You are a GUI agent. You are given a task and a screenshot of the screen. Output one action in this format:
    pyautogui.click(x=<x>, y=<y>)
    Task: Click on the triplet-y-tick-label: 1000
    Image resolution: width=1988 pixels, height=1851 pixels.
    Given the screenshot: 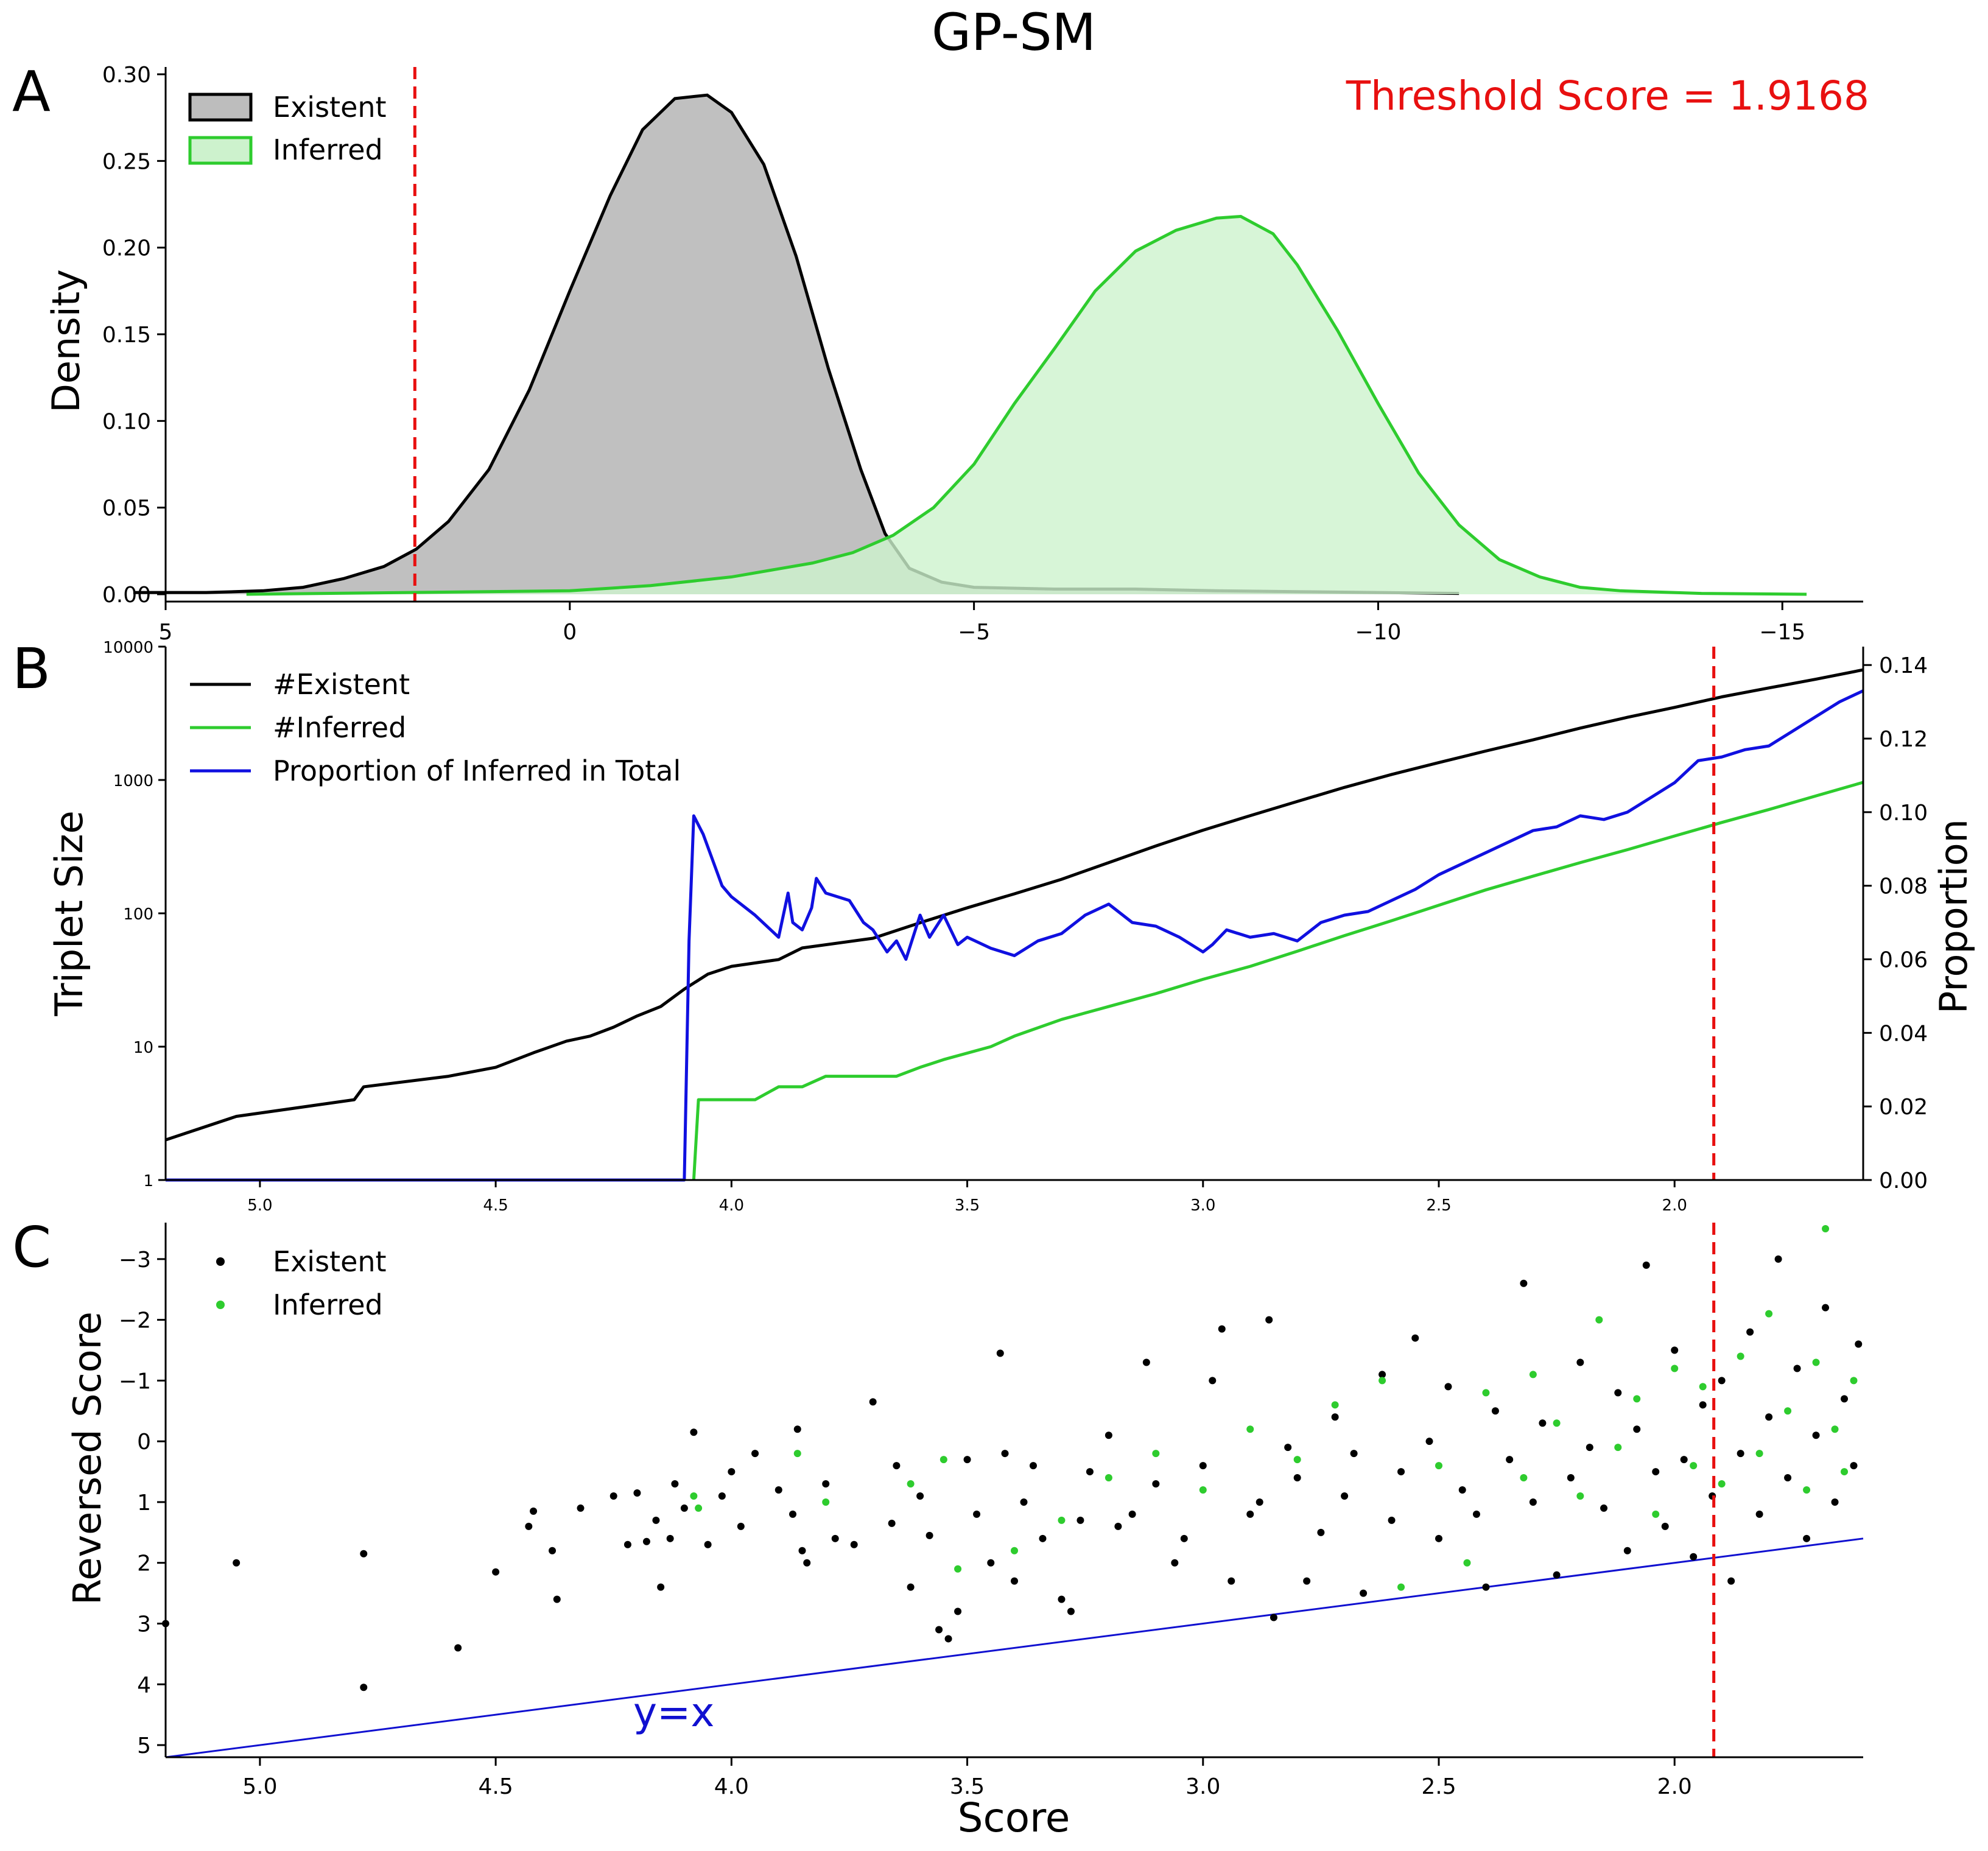 What is the action you would take?
    pyautogui.click(x=133, y=781)
    